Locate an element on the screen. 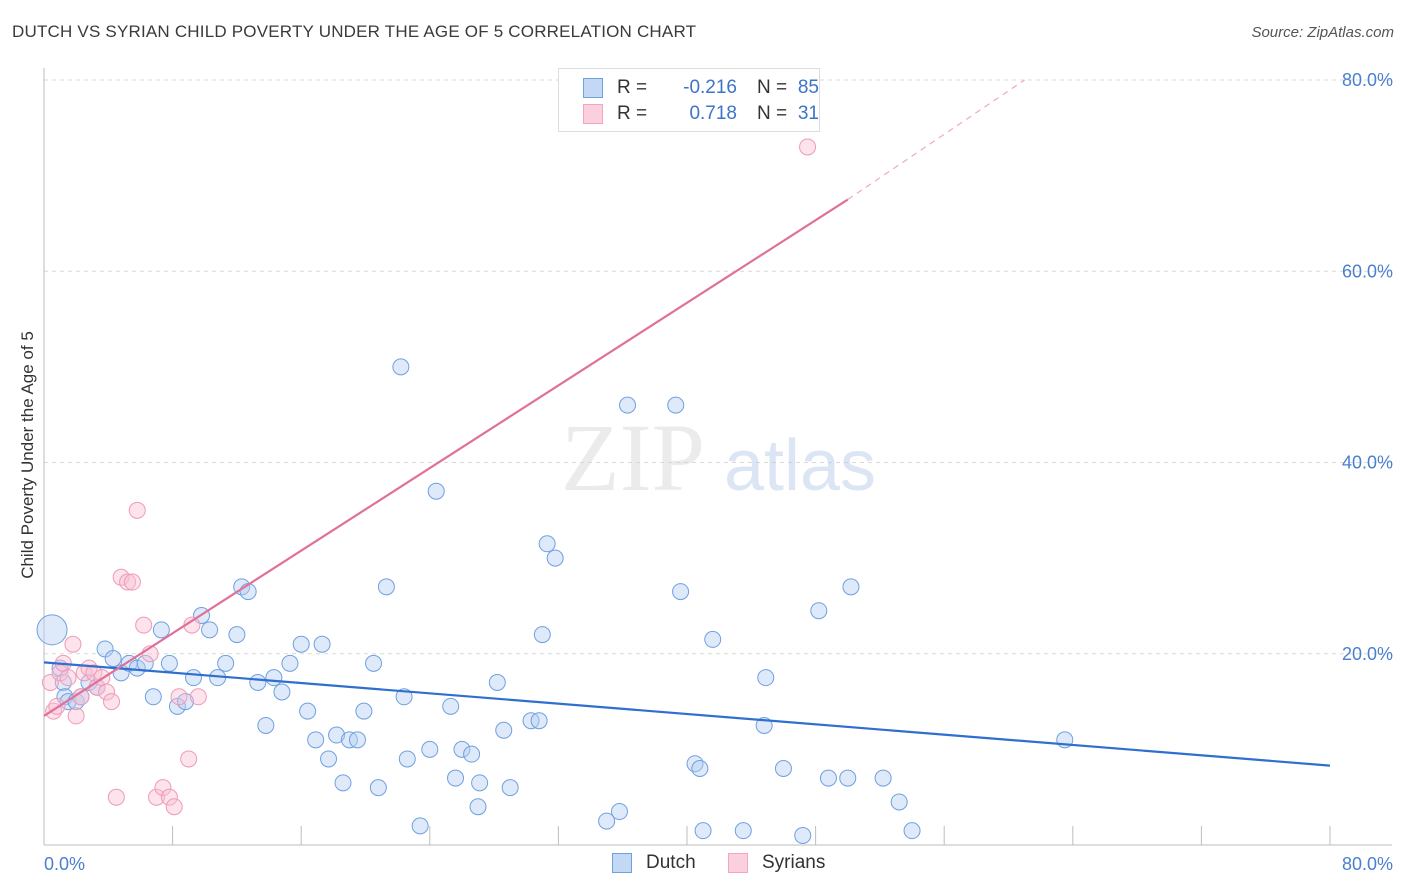 The width and height of the screenshot is (1406, 892). syrians-legend-label: Syrians is located at coordinates (794, 862).